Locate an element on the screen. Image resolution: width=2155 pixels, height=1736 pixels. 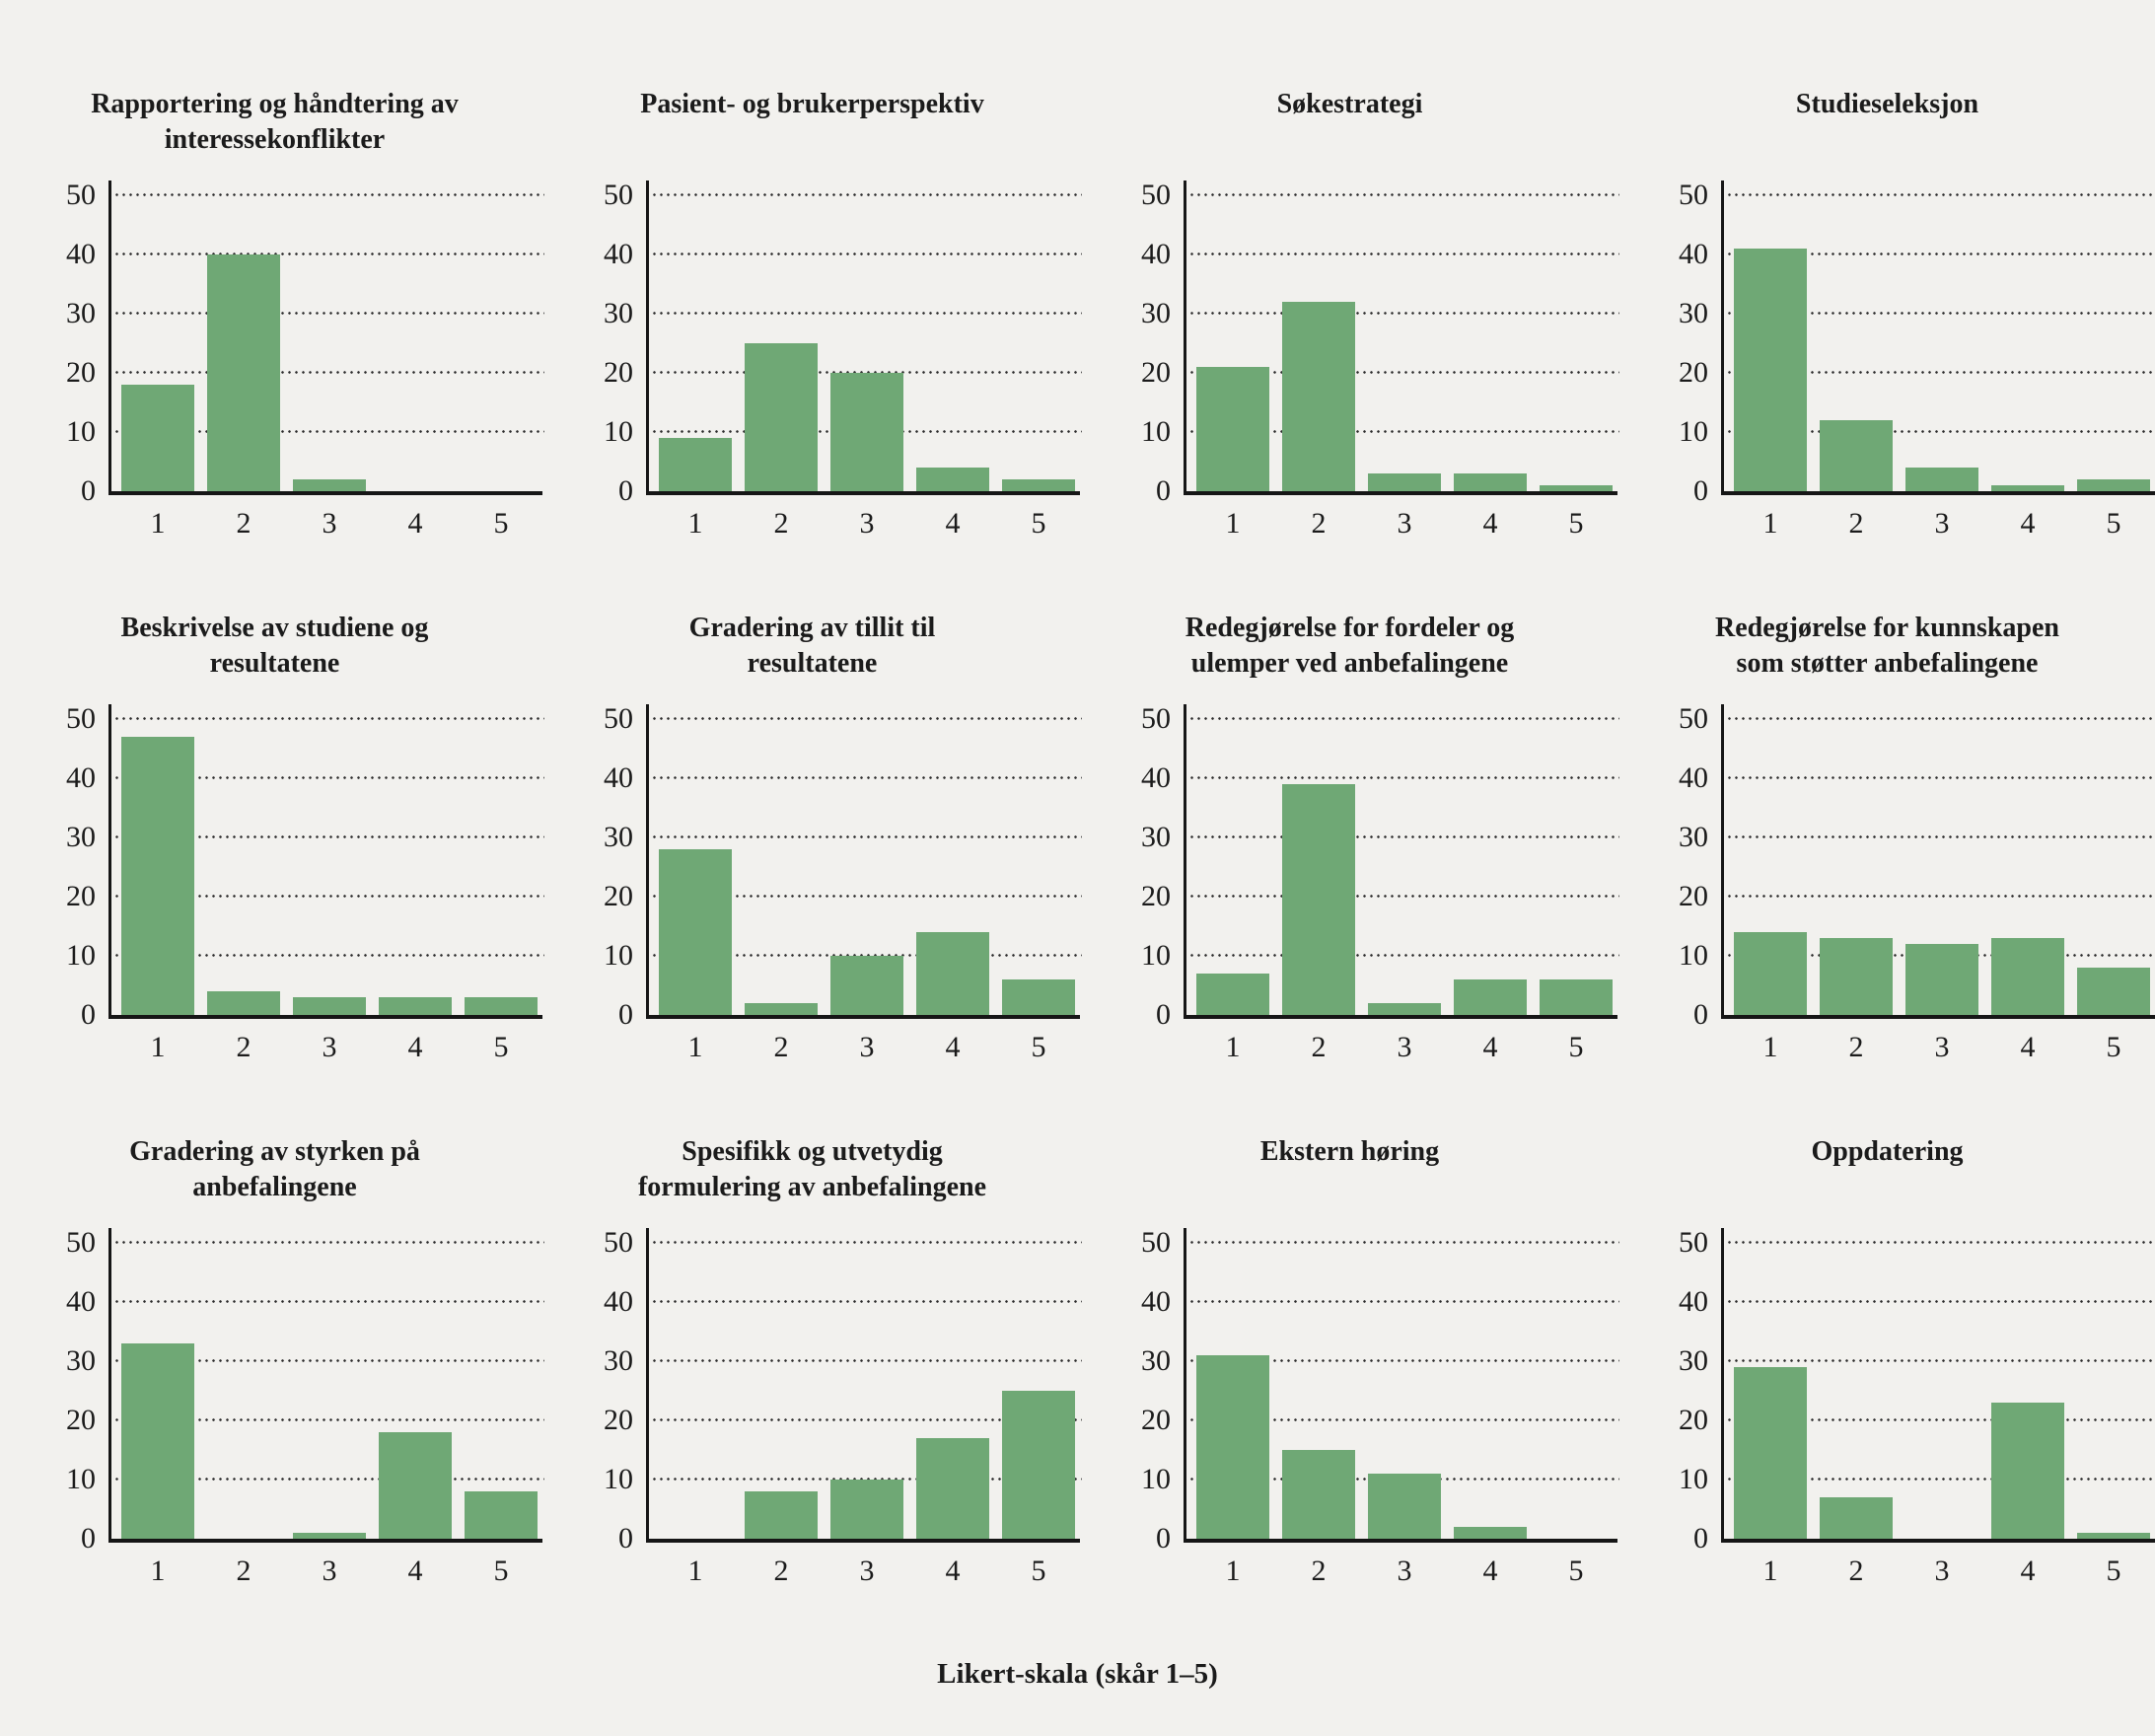
bar-chart-4: Studieseleksjon 0 10 20 30 40 50 1 2 3 4 5 is located at coordinates (1886, 349).